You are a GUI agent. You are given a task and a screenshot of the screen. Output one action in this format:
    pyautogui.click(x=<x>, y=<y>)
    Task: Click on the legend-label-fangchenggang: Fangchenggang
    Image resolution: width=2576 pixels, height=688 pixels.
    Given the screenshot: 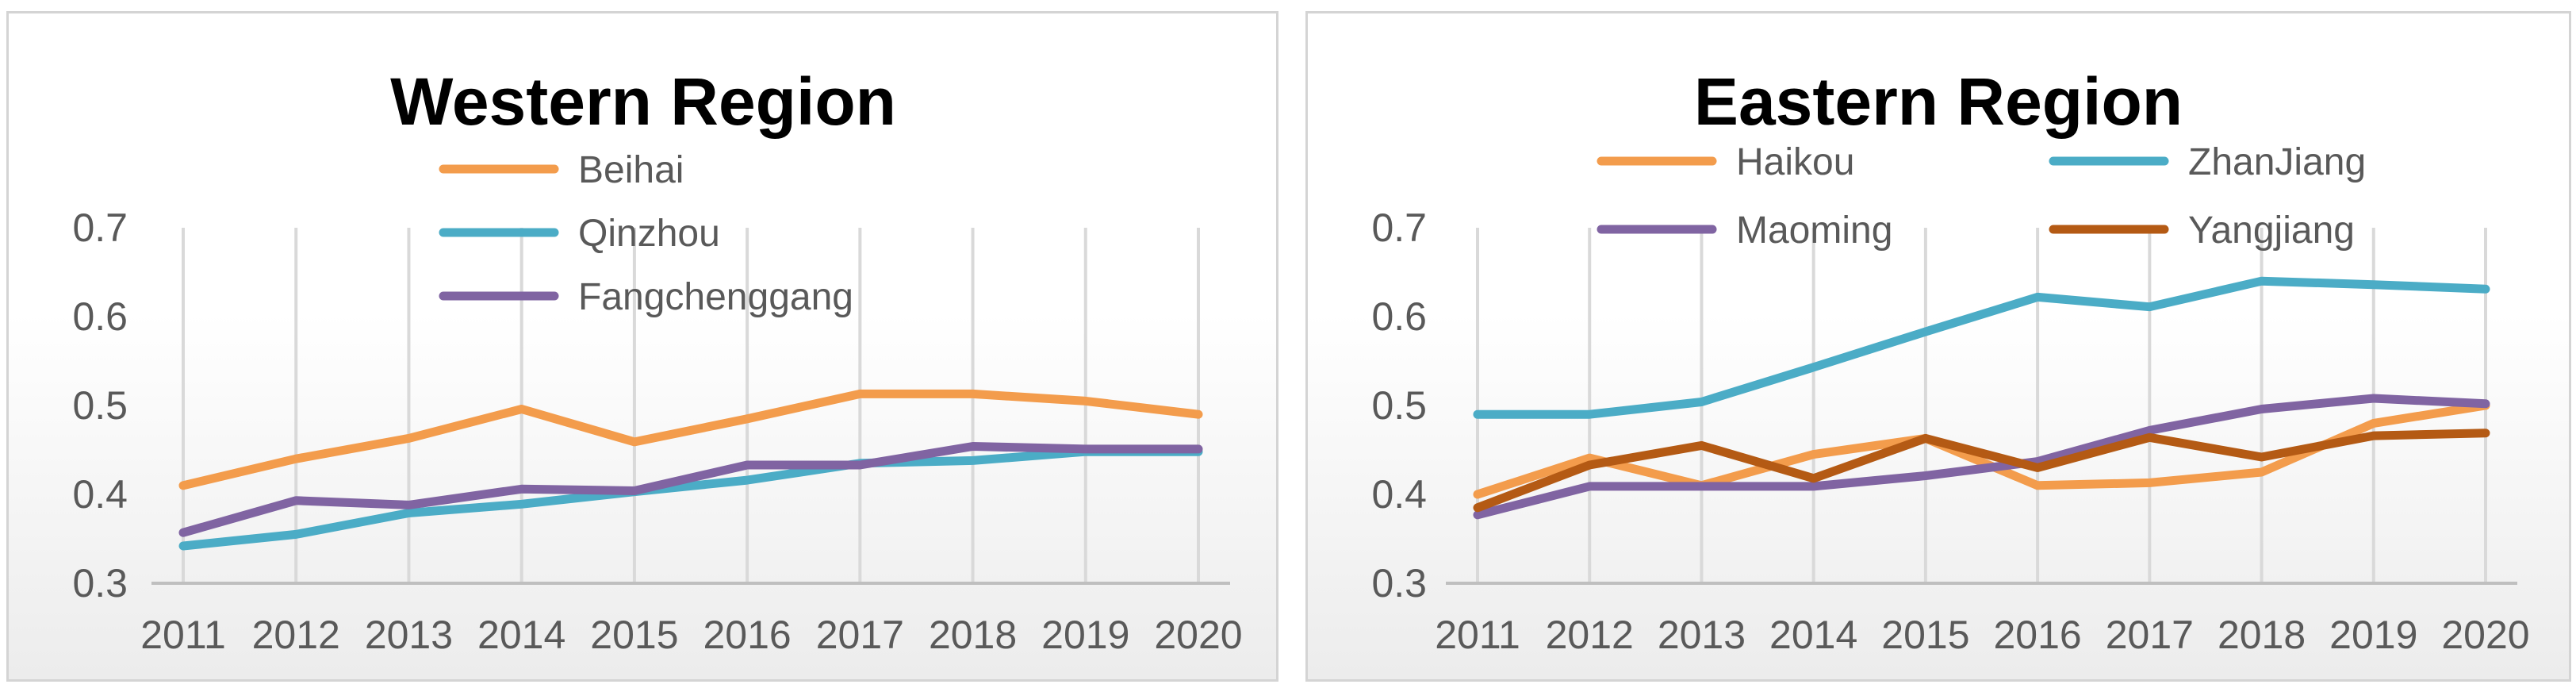 What is the action you would take?
    pyautogui.click(x=715, y=297)
    